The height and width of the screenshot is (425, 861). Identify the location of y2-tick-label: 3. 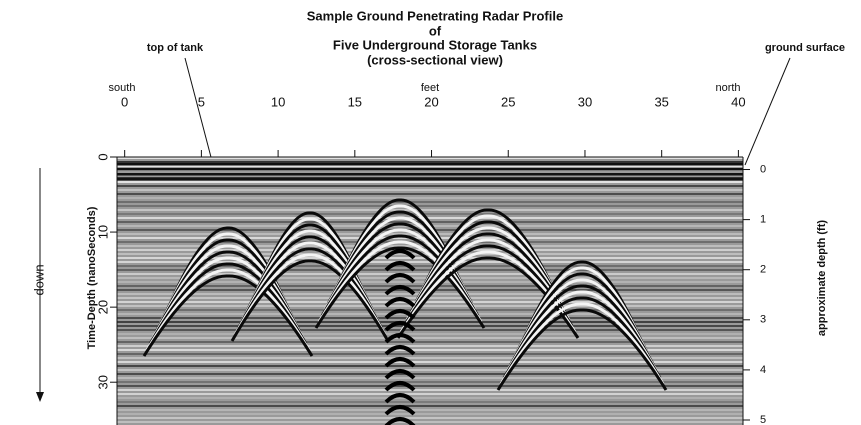
(763, 320).